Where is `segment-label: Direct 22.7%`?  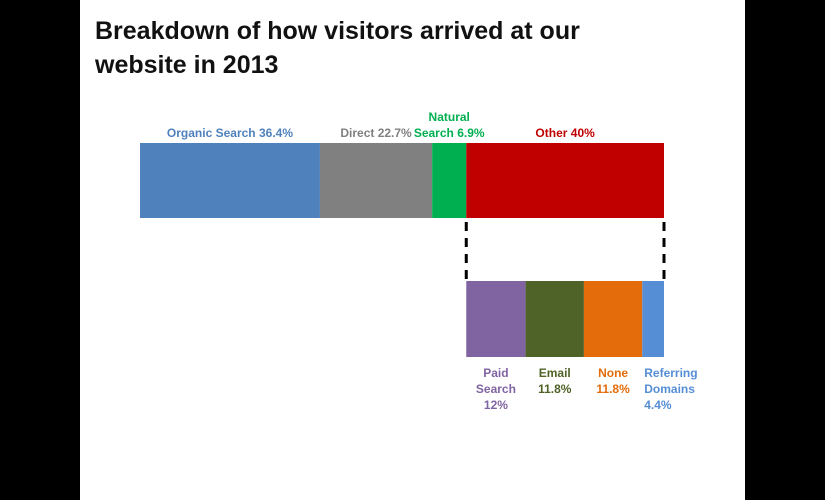 segment-label: Direct 22.7% is located at coordinates (376, 133).